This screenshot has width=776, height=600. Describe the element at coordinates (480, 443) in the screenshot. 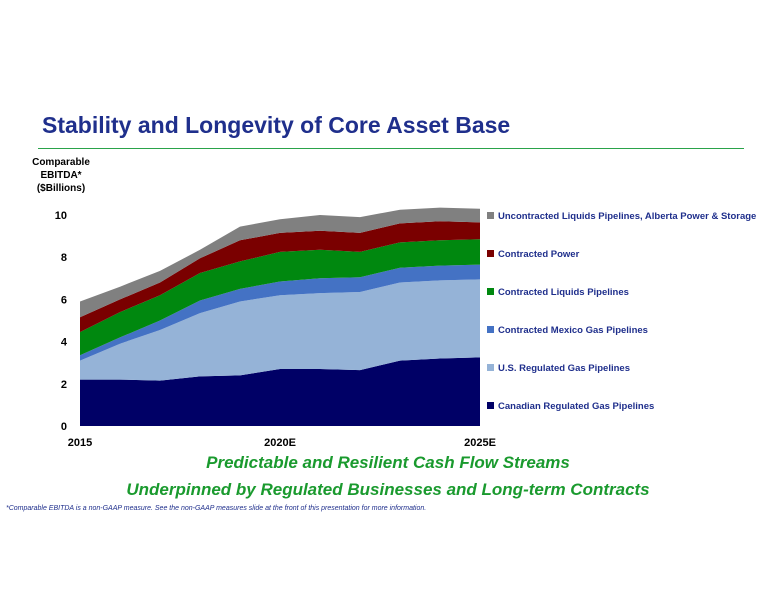

I see `x-tick-label: 2025E` at that location.